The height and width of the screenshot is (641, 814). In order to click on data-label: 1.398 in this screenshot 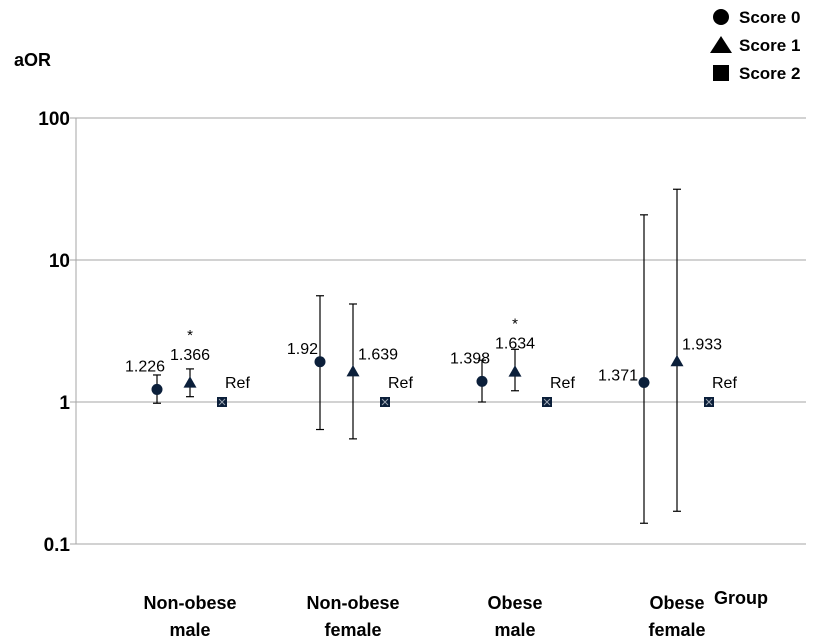, I will do `click(470, 358)`.